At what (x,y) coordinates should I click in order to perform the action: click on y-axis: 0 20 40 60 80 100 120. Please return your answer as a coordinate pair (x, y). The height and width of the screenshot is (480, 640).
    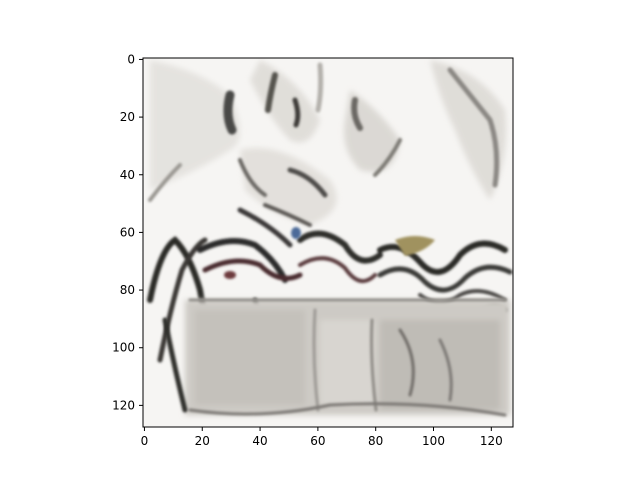
    Looking at the image, I should click on (127, 232).